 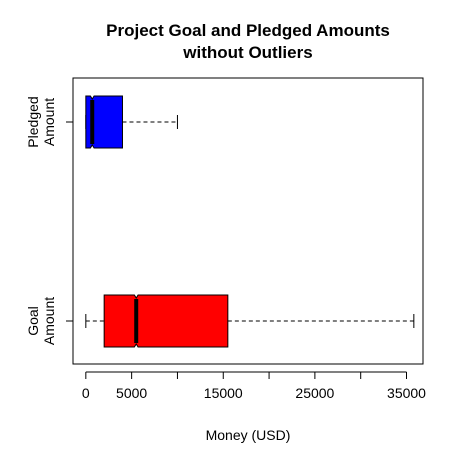 What do you see at coordinates (248, 435) in the screenshot?
I see `x-axis-label: Money (USD)` at bounding box center [248, 435].